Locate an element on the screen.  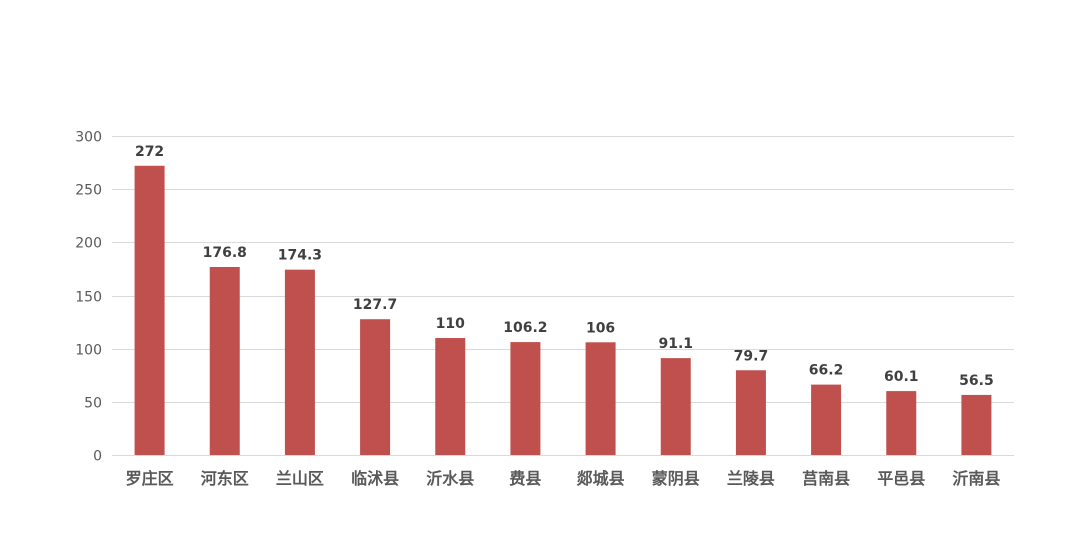
x-tick-label: 河东区 is located at coordinates (225, 478).